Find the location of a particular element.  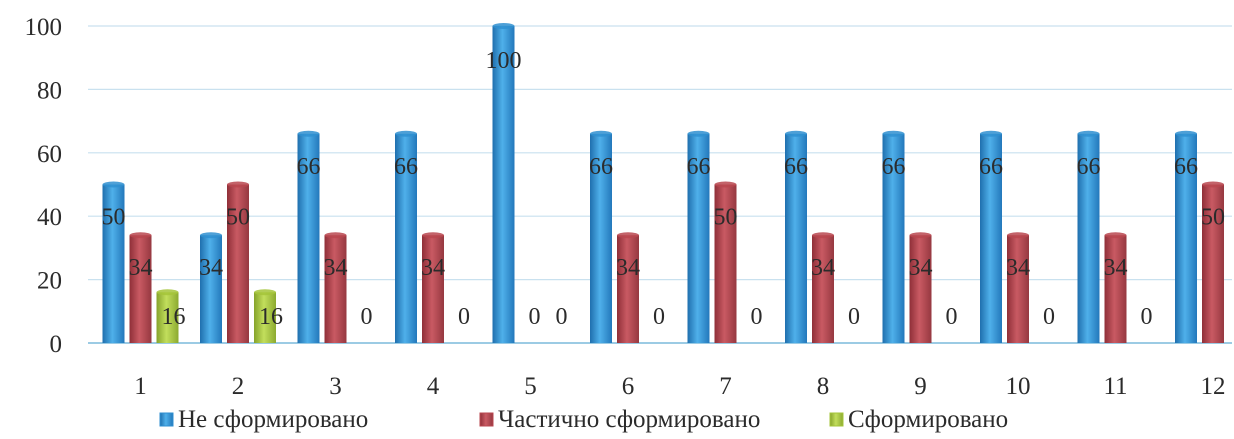

x-tick-label: 11 is located at coordinates (1115, 386).